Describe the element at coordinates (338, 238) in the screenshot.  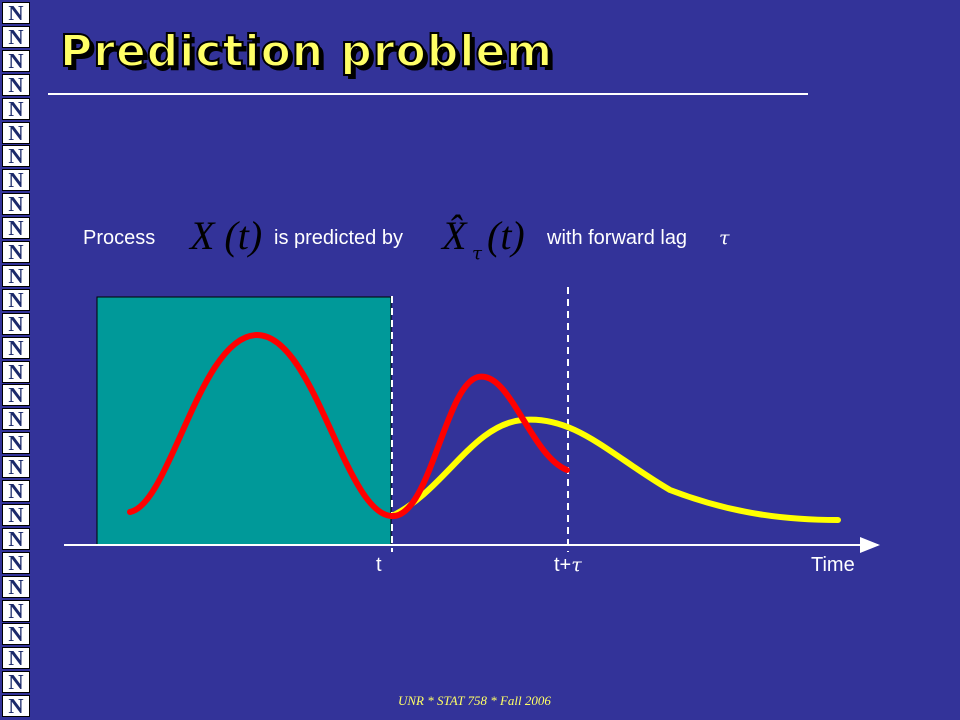
I see `predicted-by-label: is predicted by` at that location.